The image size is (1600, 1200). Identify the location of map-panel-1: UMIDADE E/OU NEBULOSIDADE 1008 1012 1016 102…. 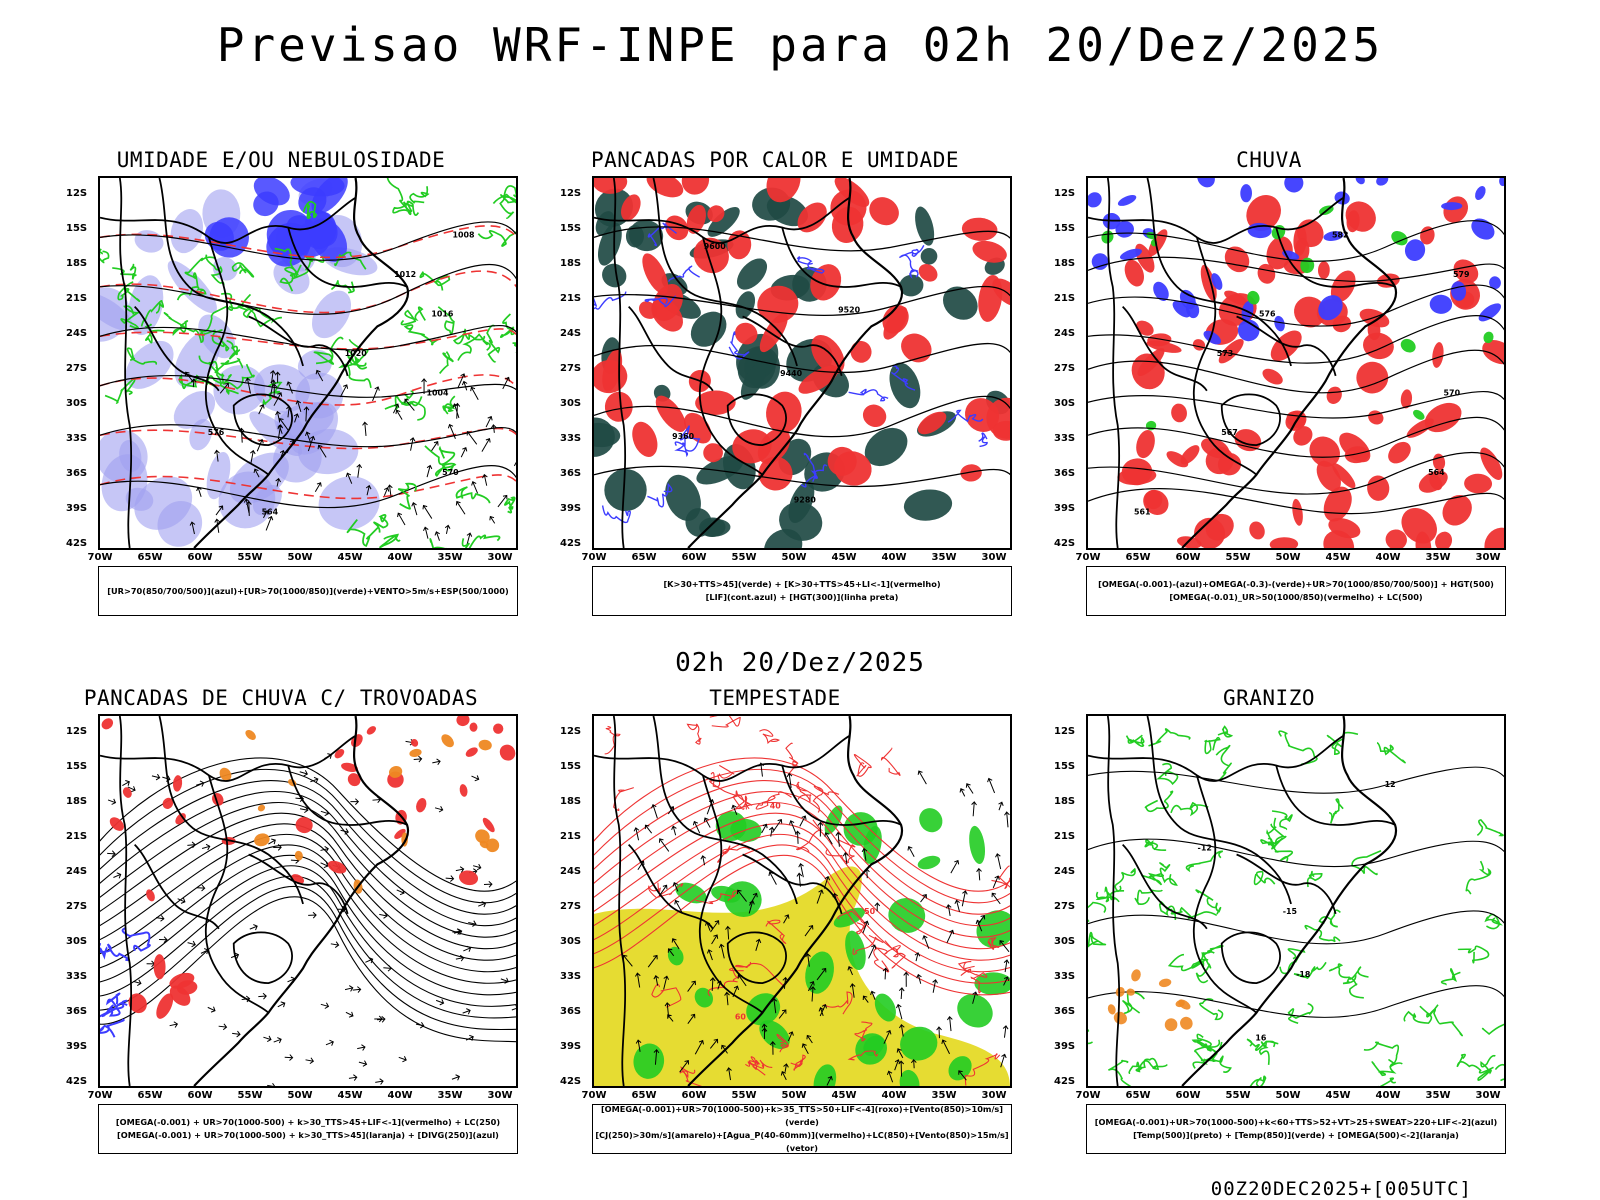
(292, 393).